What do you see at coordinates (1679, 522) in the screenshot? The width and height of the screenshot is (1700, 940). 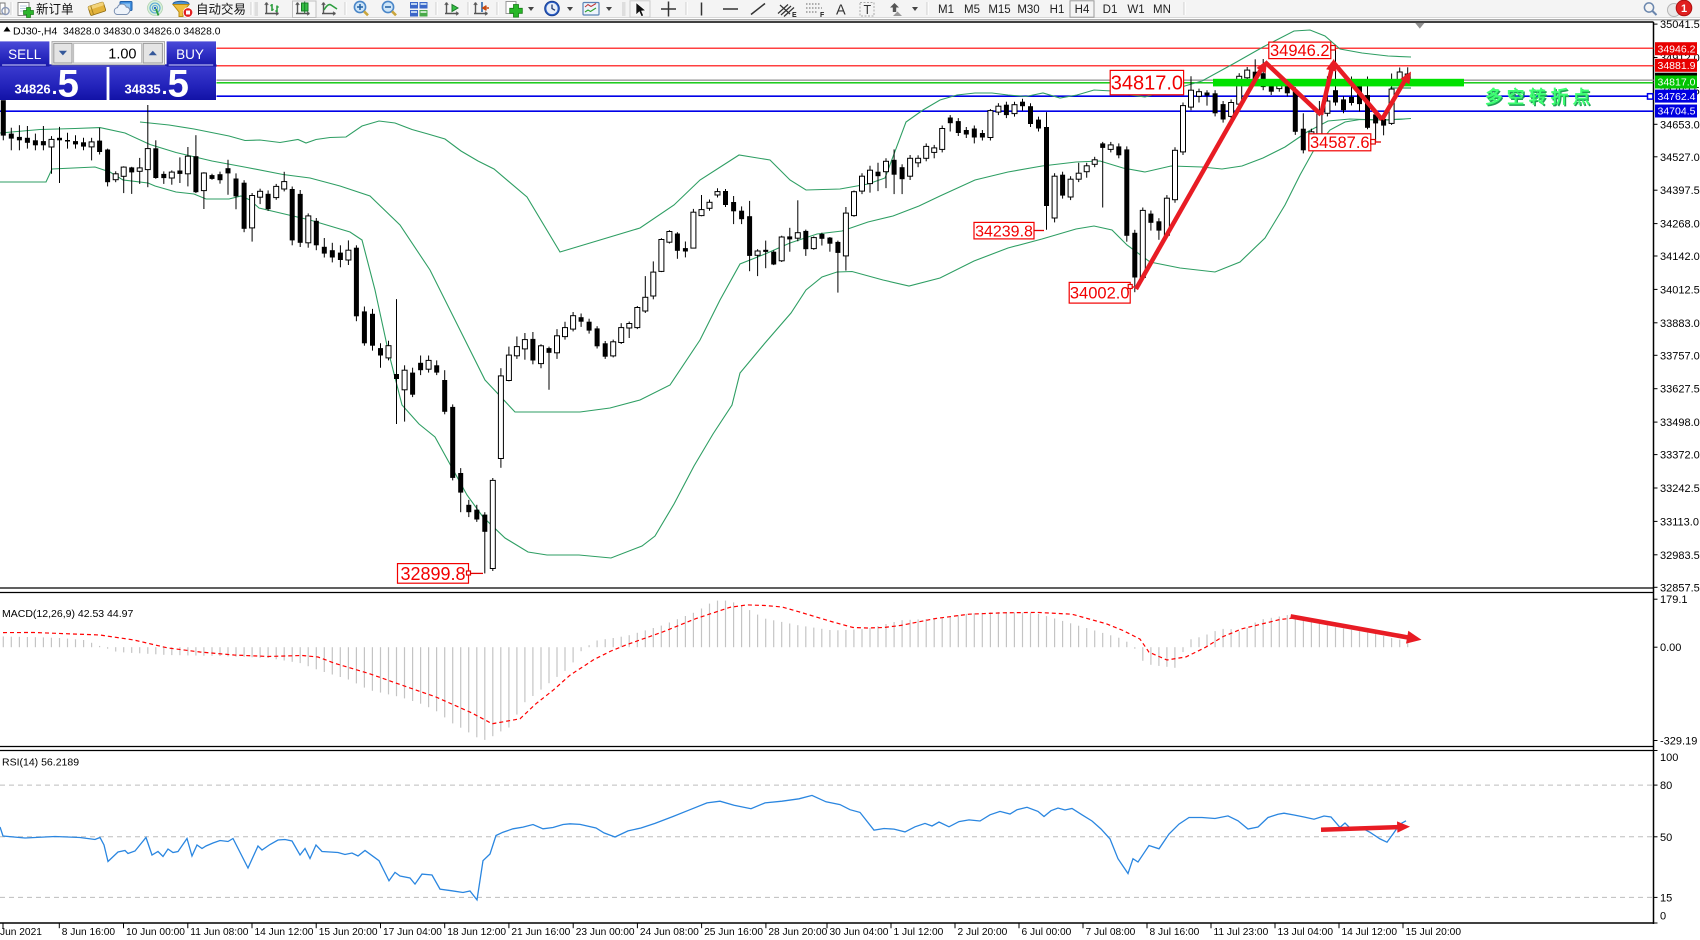 I see `svg-text: 33113.0` at bounding box center [1679, 522].